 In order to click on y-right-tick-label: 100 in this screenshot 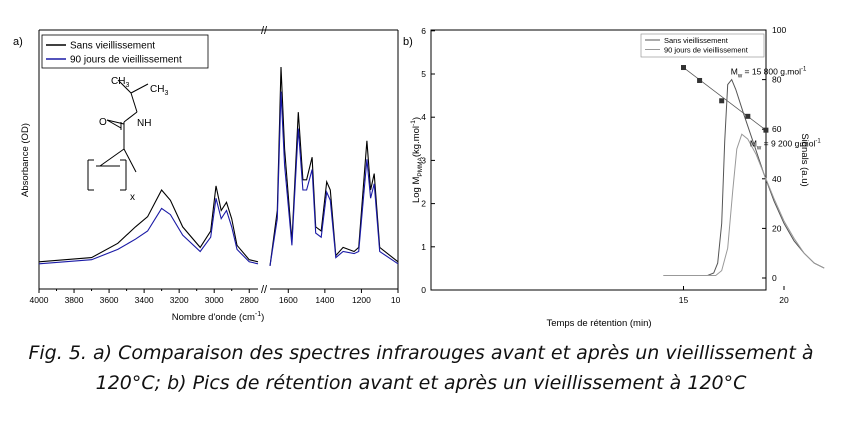, I will do `click(779, 30)`.